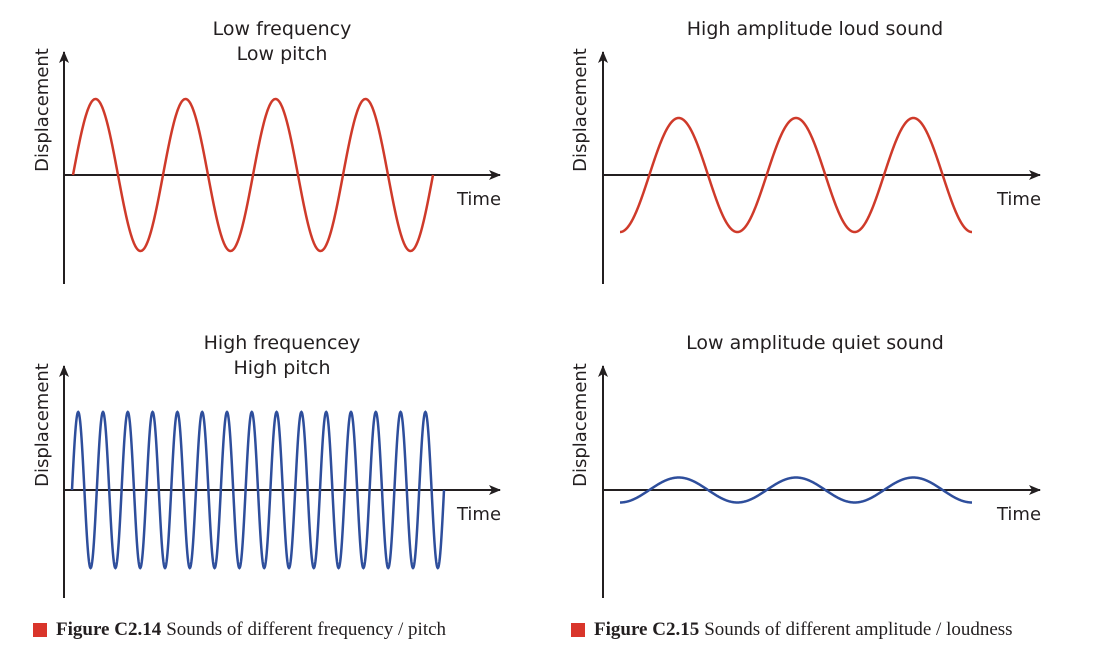 The width and height of the screenshot is (1110, 649). Describe the element at coordinates (815, 29) in the screenshot. I see `panel-title-line: High amplitude loud sound` at that location.